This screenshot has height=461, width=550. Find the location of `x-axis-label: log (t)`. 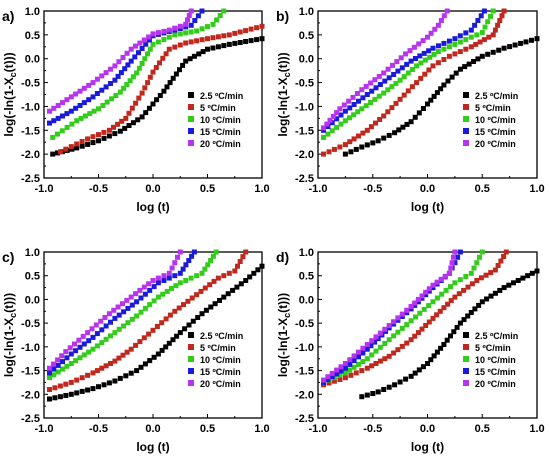

x-axis-label: log (t) is located at coordinates (427, 447).